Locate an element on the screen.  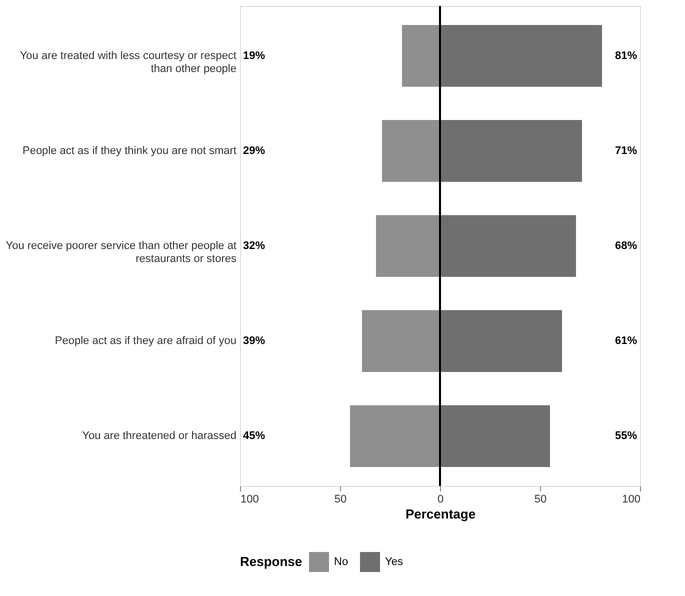
data-label: 45% is located at coordinates (254, 436).